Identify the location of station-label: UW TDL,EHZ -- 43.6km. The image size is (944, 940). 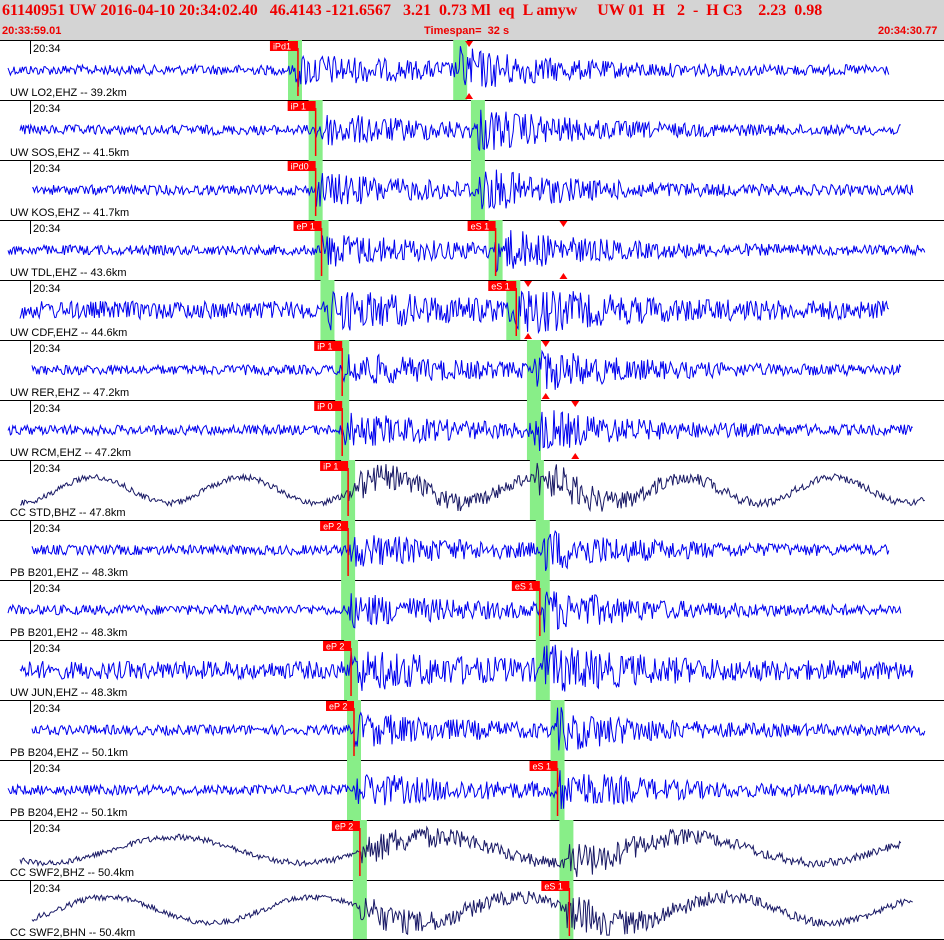
(68, 273).